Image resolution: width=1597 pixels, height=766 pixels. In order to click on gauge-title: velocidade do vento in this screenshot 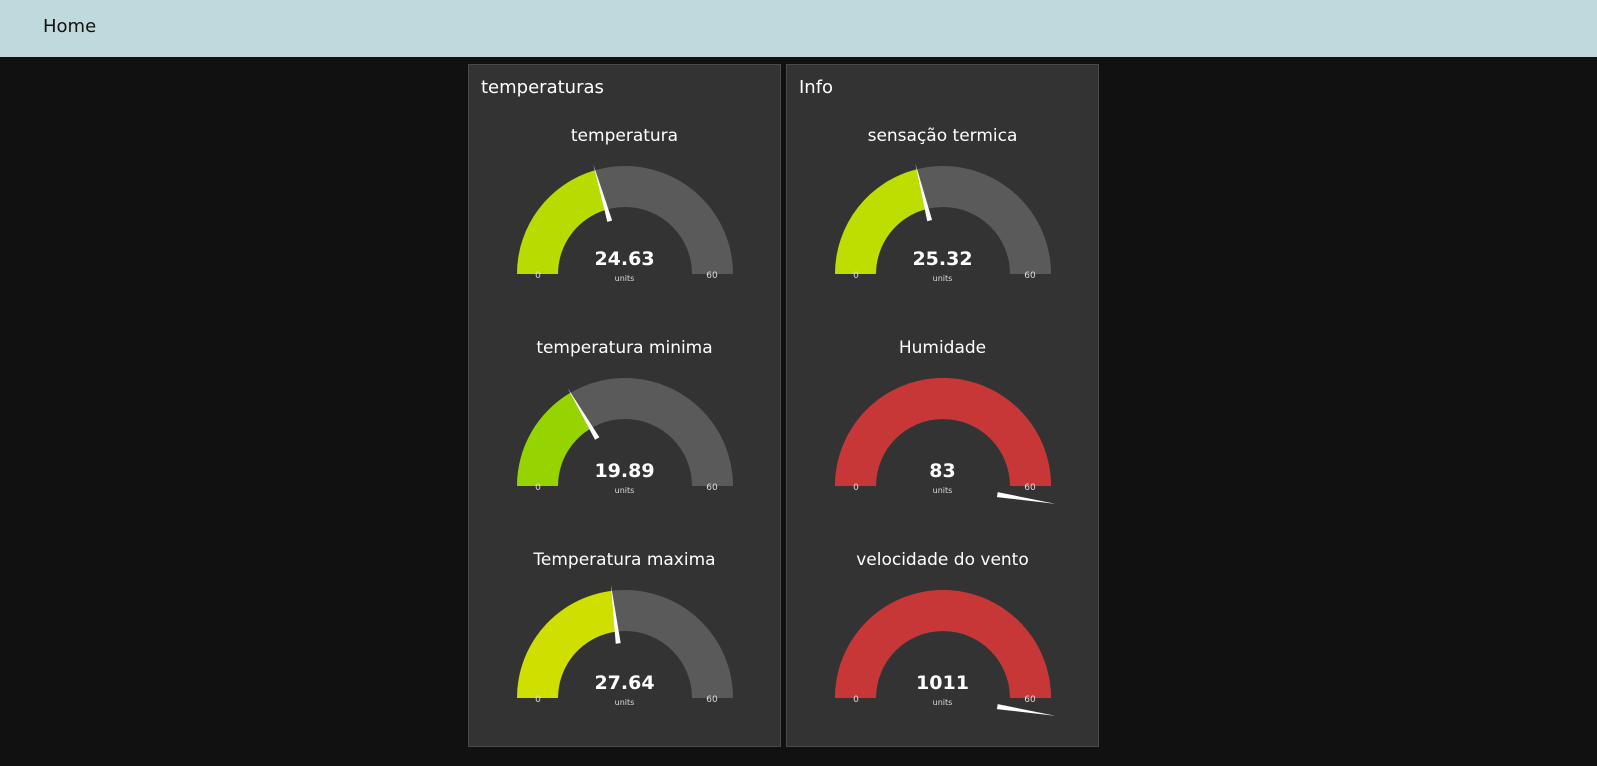, I will do `click(942, 560)`.